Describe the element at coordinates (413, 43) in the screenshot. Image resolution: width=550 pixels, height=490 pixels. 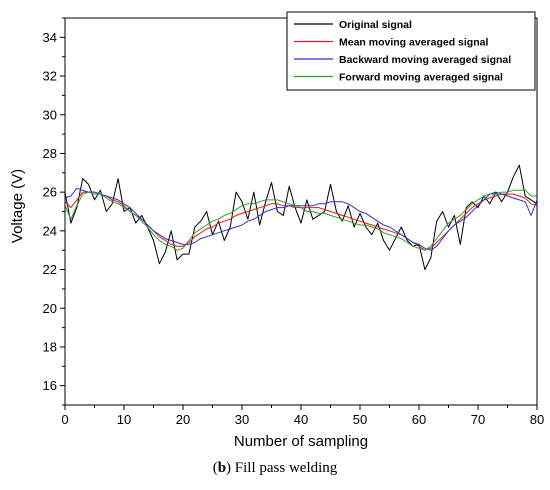
I see `legend-label-2: Mean moving averaged signal` at that location.